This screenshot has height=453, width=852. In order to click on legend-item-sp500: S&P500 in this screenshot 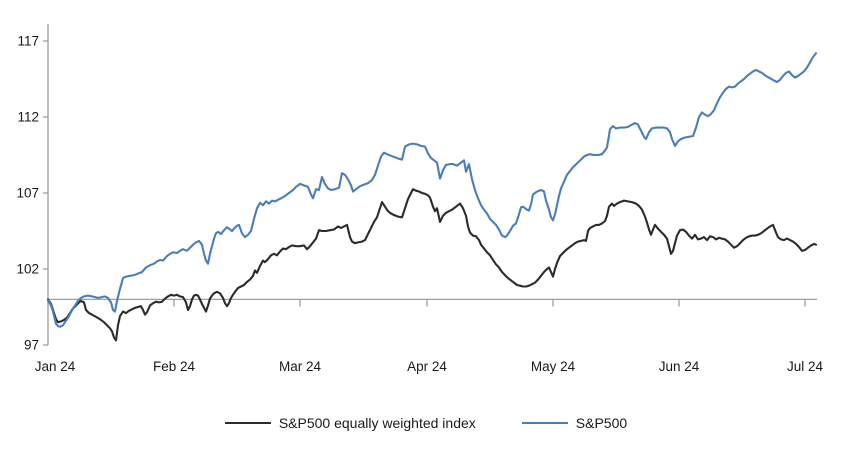, I will do `click(574, 423)`.